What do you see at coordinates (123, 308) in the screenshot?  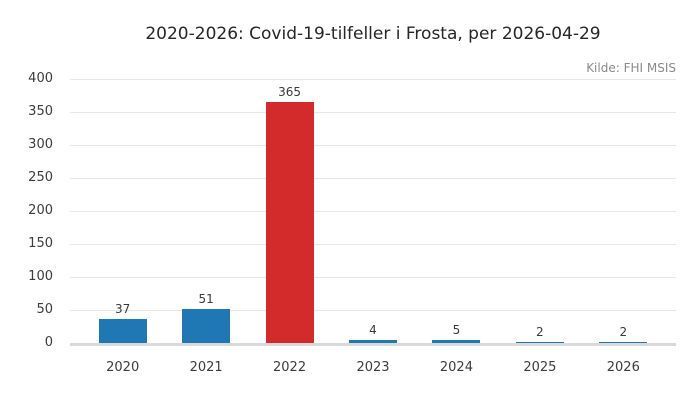 I see `bar-value-label-2020: 37` at bounding box center [123, 308].